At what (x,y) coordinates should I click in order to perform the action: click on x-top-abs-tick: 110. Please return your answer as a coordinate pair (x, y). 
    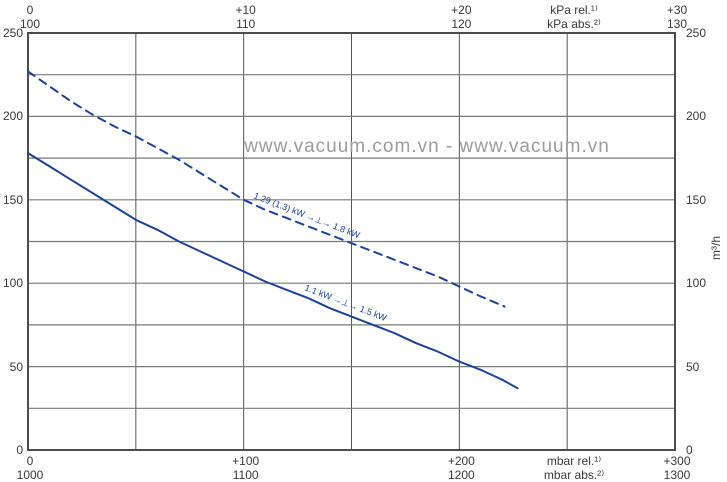
    Looking at the image, I should click on (246, 24).